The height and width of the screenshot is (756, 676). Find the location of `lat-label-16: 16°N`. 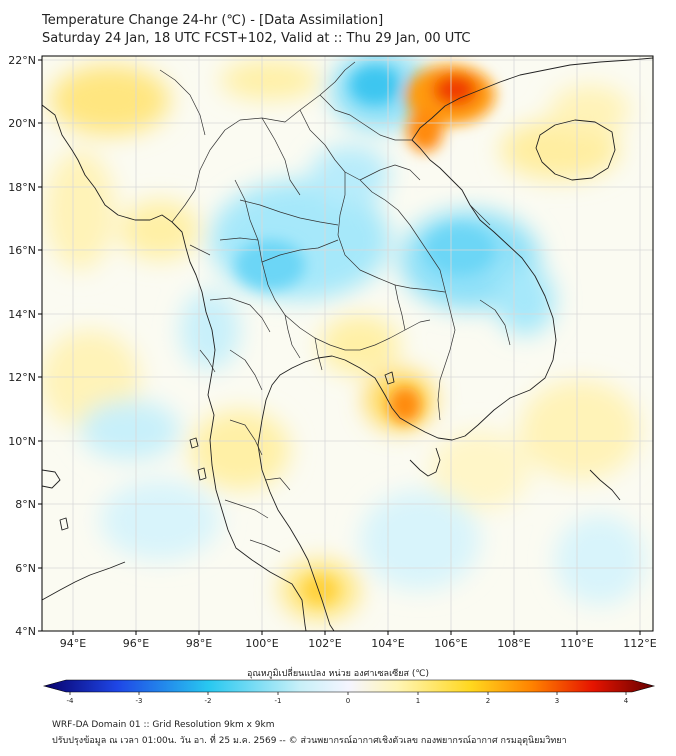

lat-label-16: 16°N is located at coordinates (22, 250).